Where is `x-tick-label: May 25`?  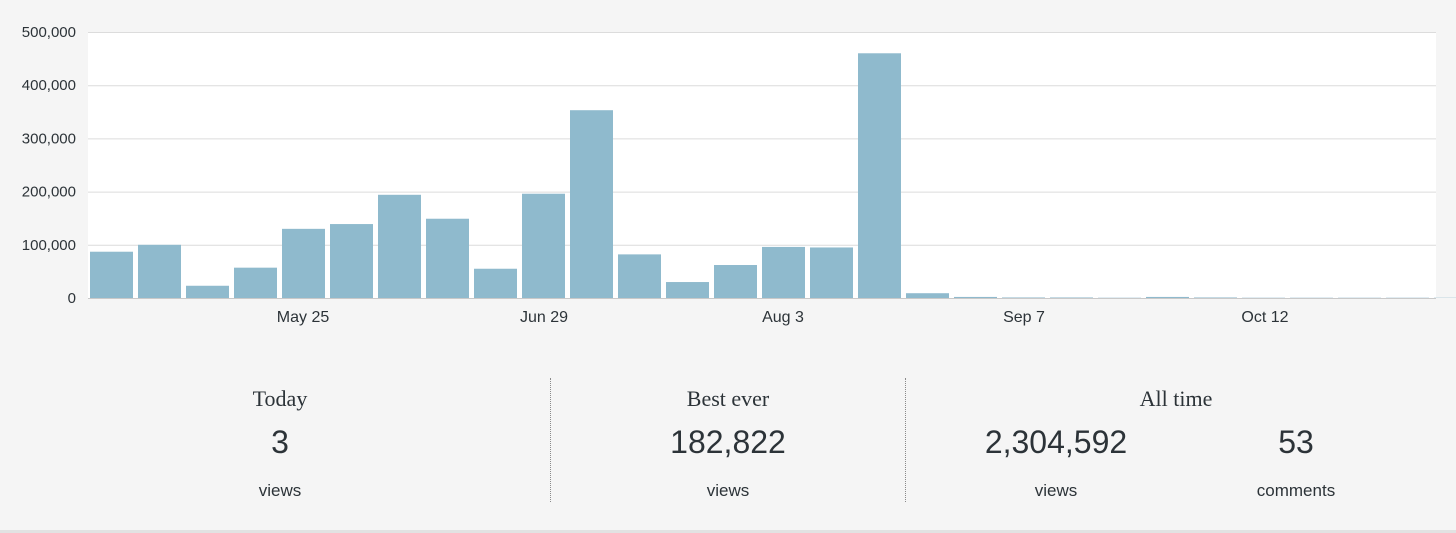 x-tick-label: May 25 is located at coordinates (303, 317).